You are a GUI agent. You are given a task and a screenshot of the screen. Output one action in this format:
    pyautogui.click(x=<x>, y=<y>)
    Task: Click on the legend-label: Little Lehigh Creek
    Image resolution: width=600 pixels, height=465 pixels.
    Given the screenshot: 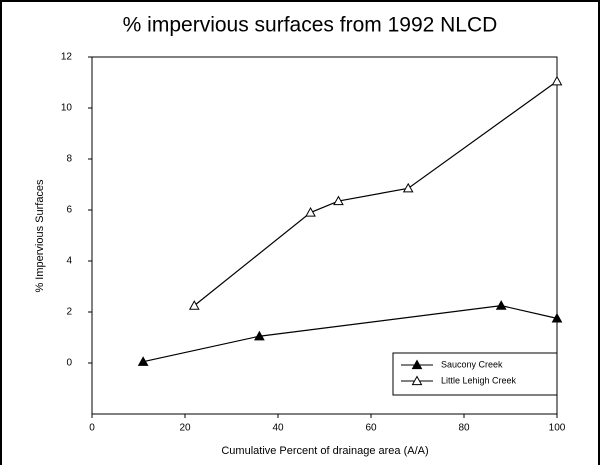 What is the action you would take?
    pyautogui.click(x=479, y=380)
    